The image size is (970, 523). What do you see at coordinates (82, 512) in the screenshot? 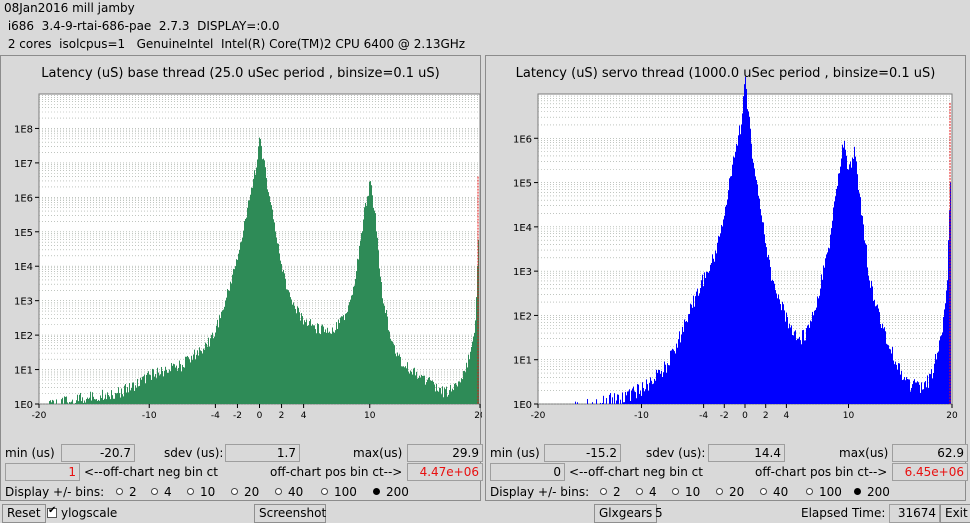
I see `ylogscale-checkbox: ylogscale` at bounding box center [82, 512].